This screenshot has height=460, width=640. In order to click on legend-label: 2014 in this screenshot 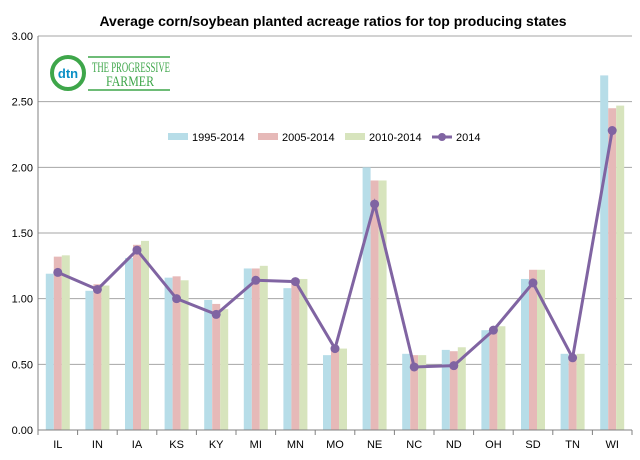, I will do `click(468, 138)`.